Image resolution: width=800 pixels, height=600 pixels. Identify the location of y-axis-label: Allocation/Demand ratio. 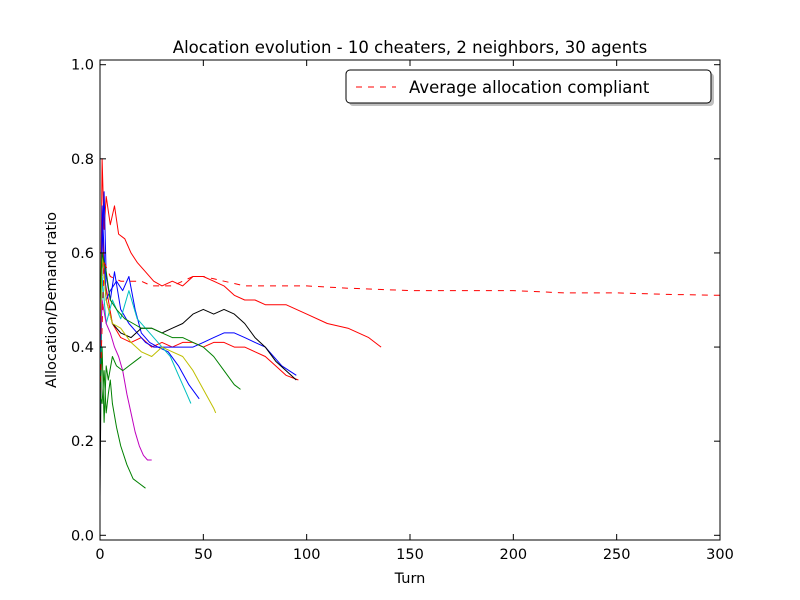
(52, 300).